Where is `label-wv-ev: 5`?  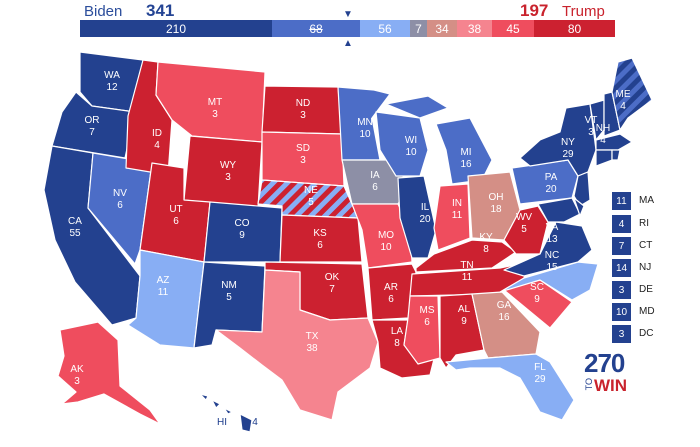 label-wv-ev: 5 is located at coordinates (524, 229).